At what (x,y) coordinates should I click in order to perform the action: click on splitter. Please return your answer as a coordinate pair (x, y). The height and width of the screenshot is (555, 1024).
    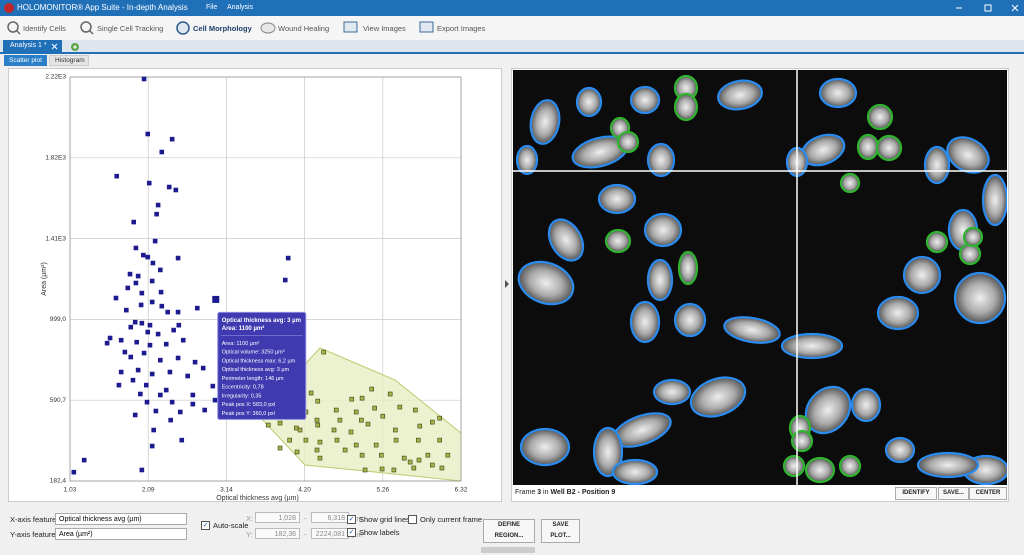
    Looking at the image, I should click on (507, 284).